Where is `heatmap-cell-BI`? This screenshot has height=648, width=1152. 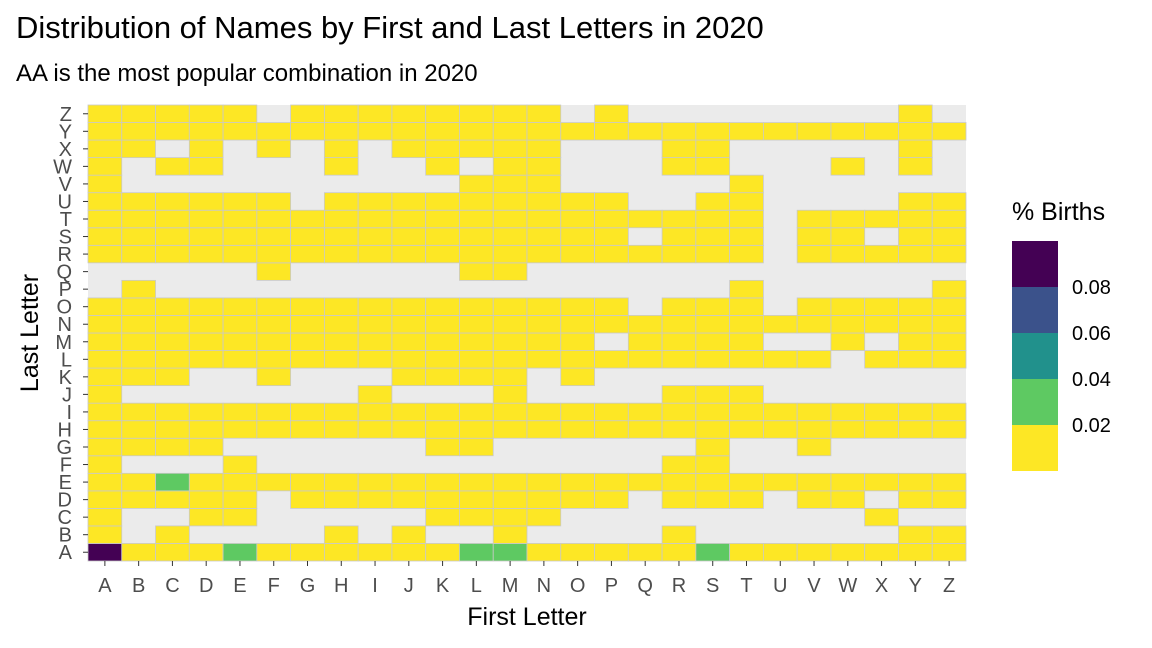
heatmap-cell-BI is located at coordinates (138, 412).